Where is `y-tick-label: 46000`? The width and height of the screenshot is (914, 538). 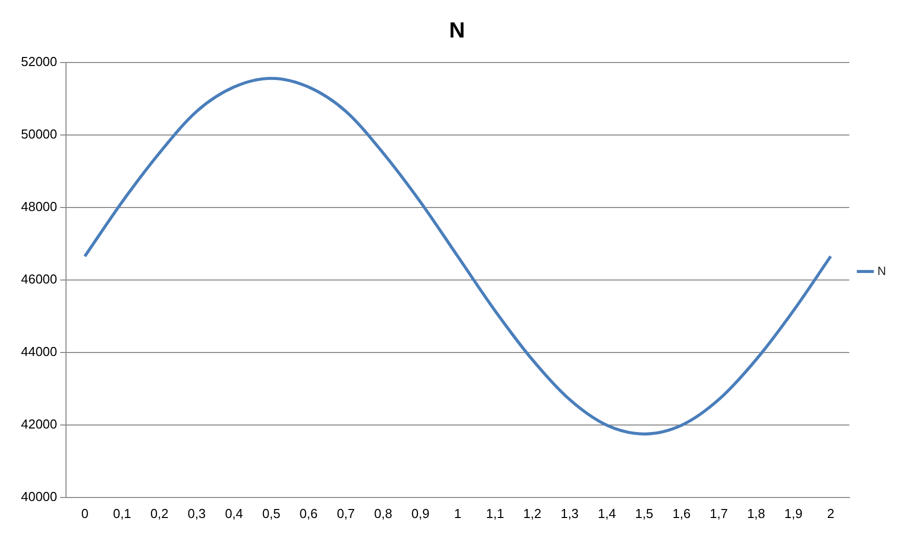 y-tick-label: 46000 is located at coordinates (39, 278).